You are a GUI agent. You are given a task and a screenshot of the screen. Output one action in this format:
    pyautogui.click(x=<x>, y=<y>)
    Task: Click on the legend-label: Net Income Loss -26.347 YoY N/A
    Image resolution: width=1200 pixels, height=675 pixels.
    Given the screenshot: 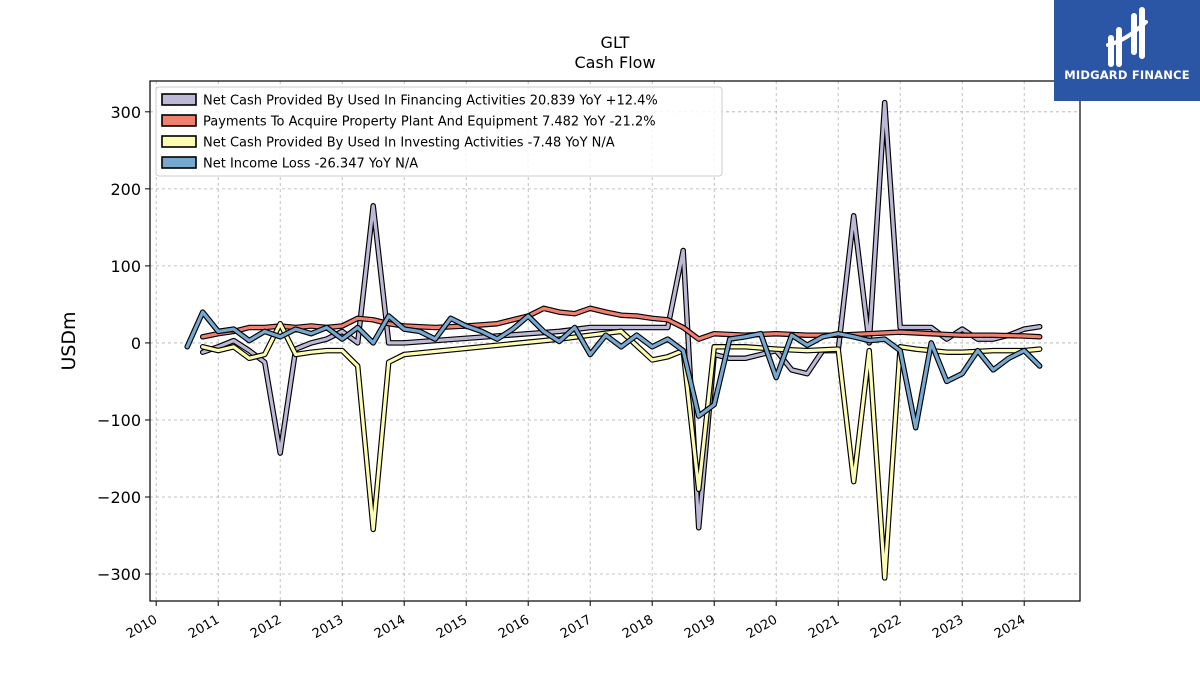 What is the action you would take?
    pyautogui.click(x=310, y=164)
    